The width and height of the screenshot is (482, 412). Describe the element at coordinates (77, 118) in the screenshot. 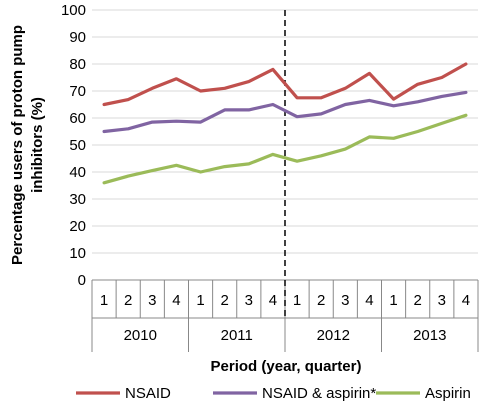

I see `y-tick-label: 60` at that location.